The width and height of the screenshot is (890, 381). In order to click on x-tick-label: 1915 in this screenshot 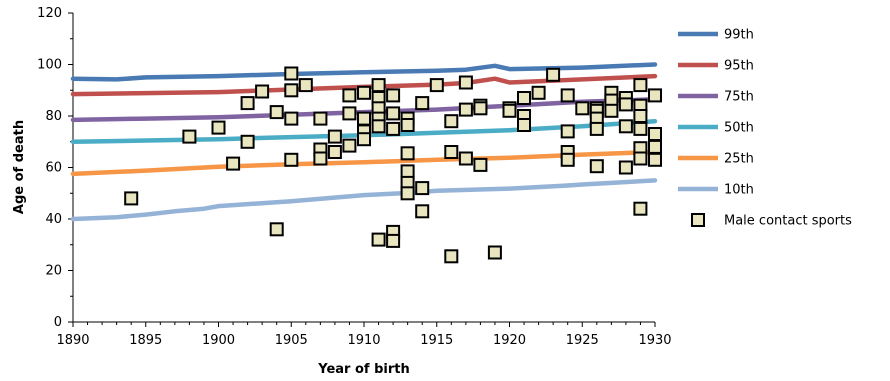, I will do `click(436, 340)`.